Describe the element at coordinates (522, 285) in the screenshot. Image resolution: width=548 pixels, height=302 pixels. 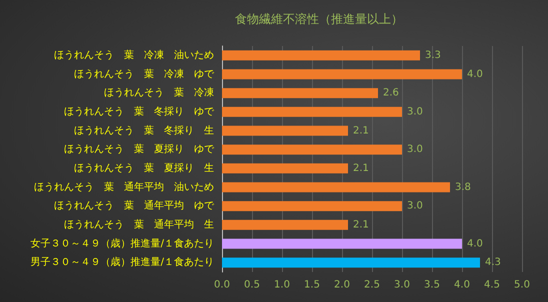
I see `x-tick-label: 5.0` at that location.